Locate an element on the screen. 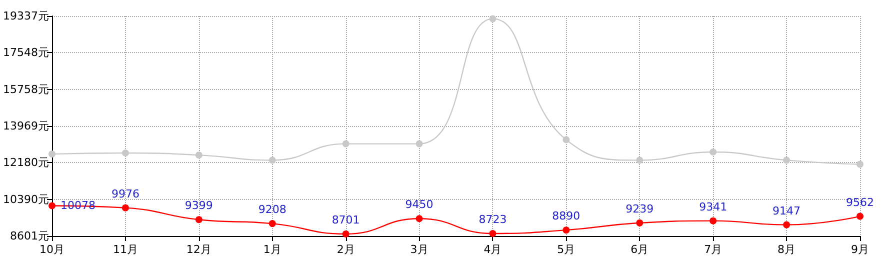 The height and width of the screenshot is (270, 892). data-label: 9562 is located at coordinates (860, 202).